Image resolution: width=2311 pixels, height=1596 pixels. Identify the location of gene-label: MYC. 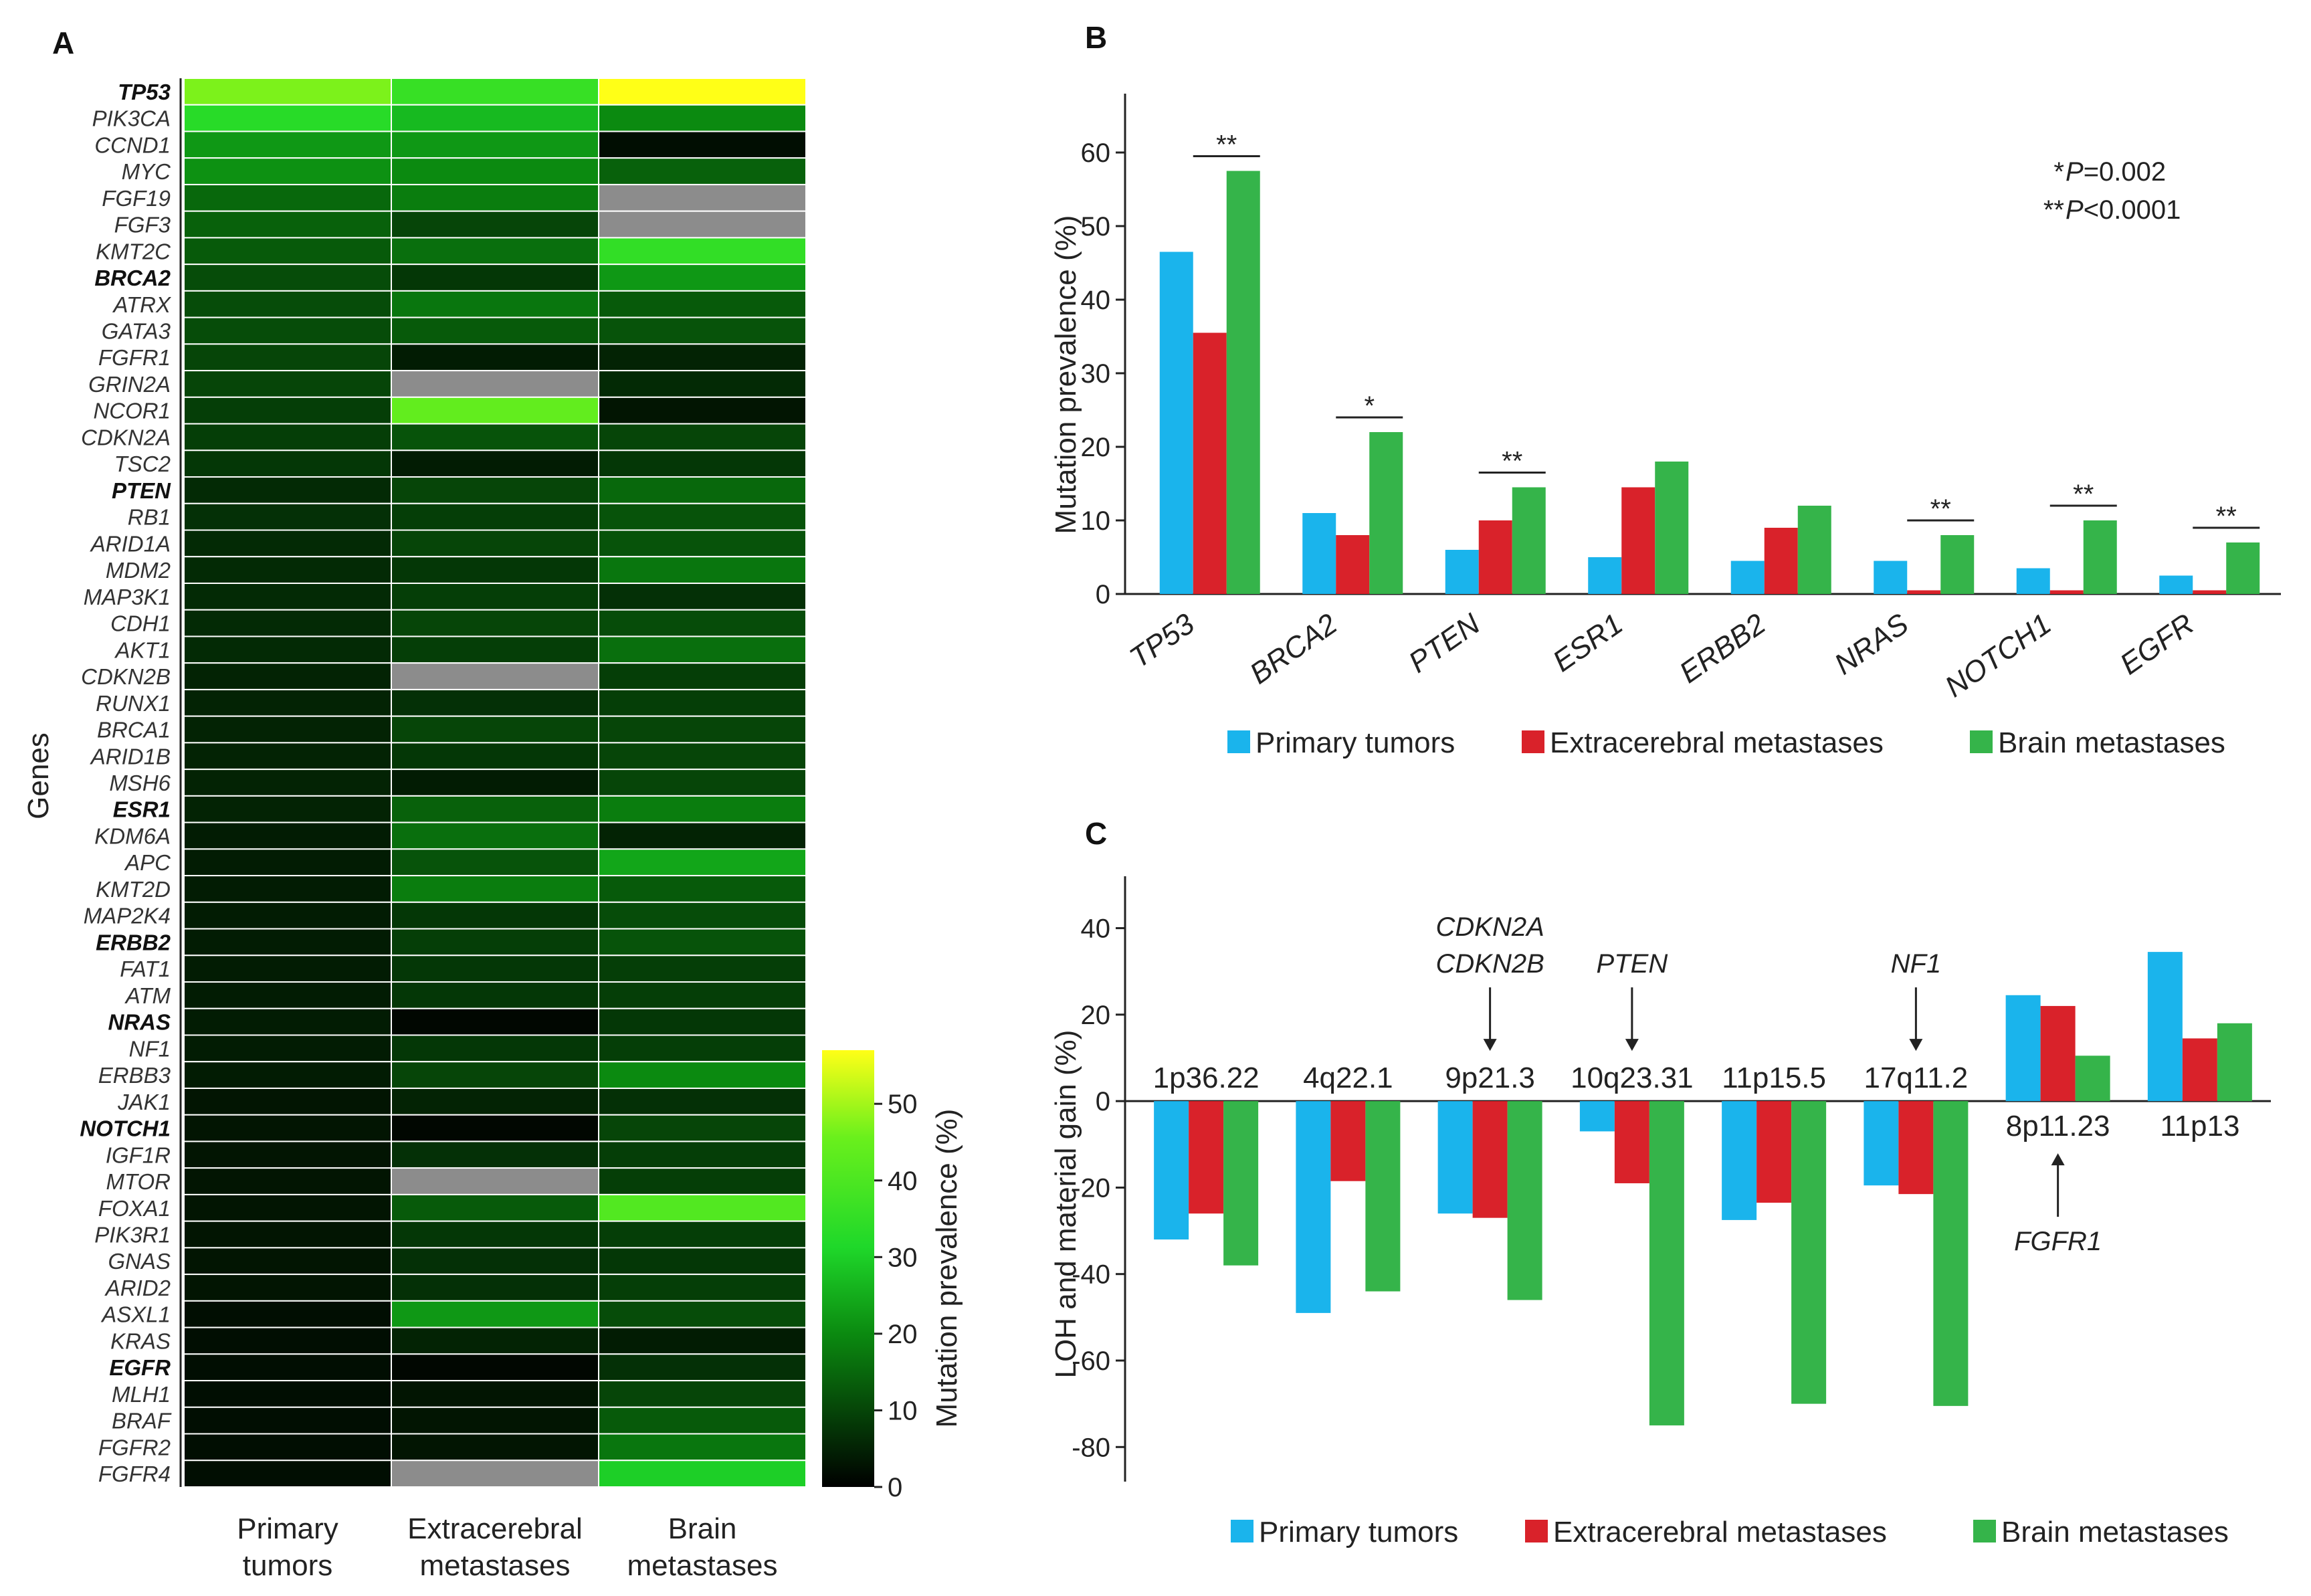
(147, 171).